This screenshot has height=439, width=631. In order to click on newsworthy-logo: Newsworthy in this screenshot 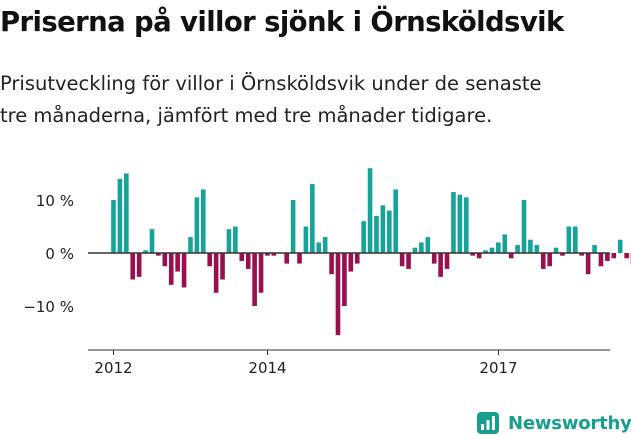, I will do `click(553, 423)`.